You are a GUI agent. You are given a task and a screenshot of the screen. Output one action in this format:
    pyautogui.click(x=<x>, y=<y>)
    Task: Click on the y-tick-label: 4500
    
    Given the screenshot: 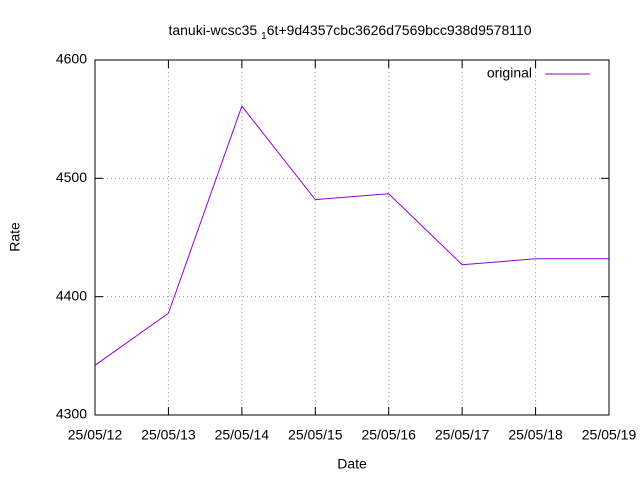 What is the action you would take?
    pyautogui.click(x=71, y=177)
    